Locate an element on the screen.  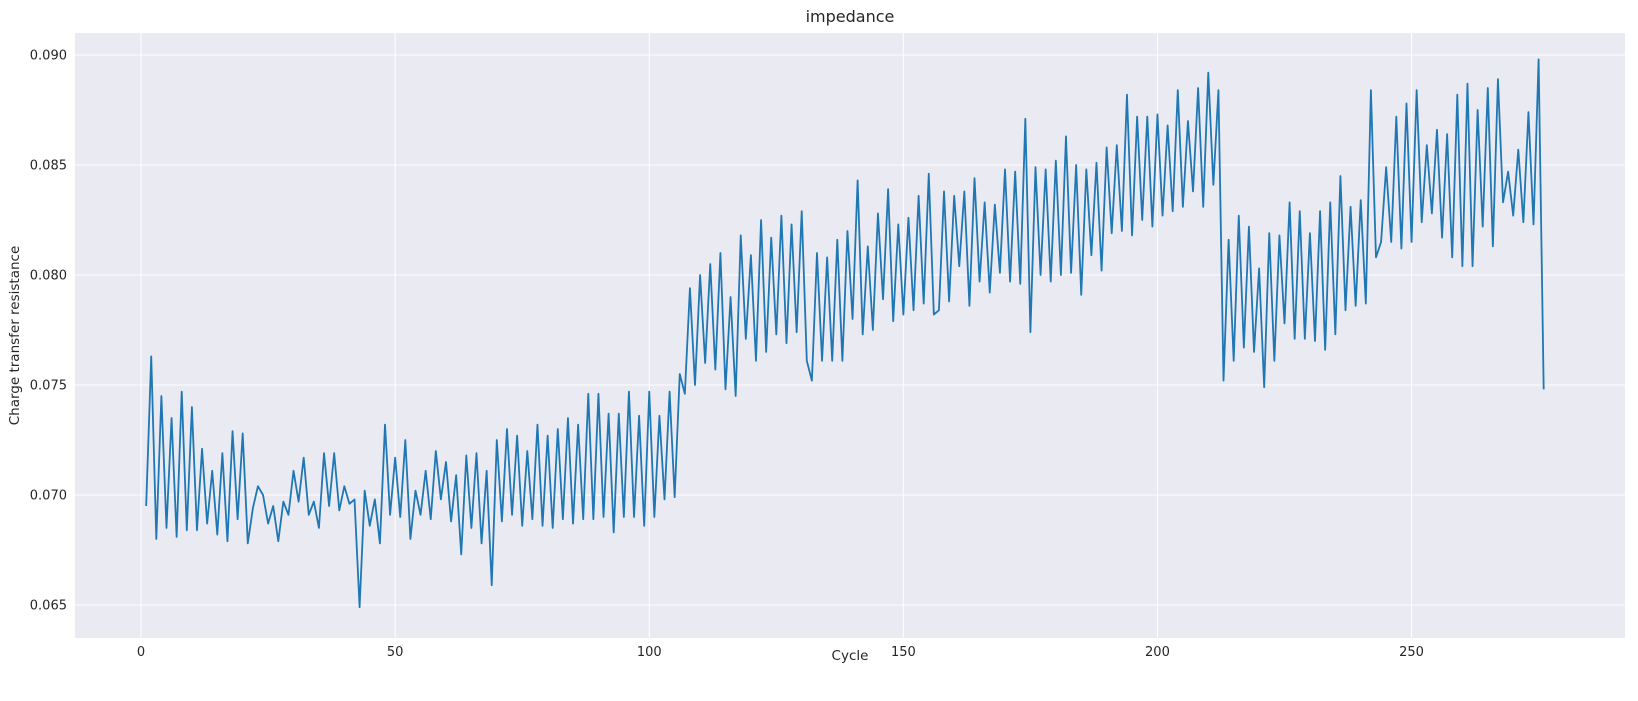
x-tick-label: 250 is located at coordinates (1411, 652).